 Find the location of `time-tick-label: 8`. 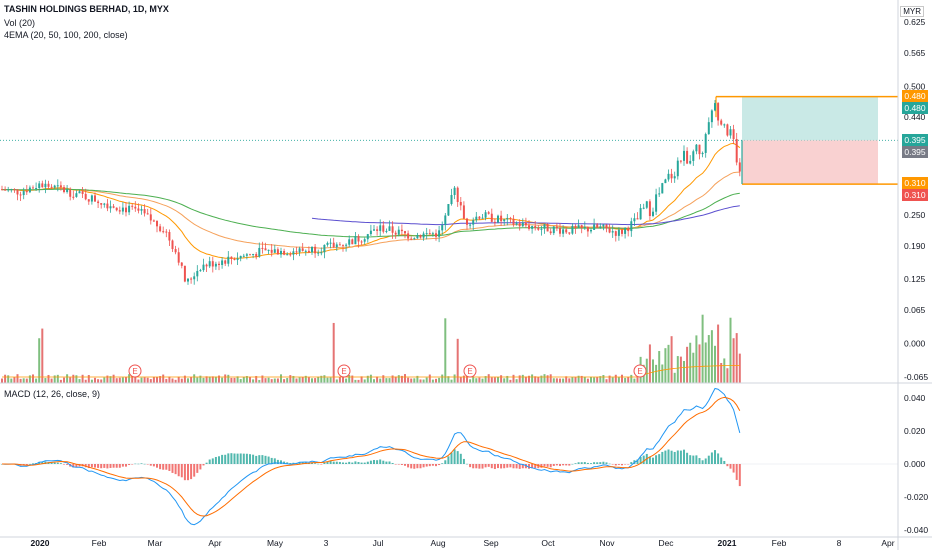

time-tick-label: 8 is located at coordinates (839, 543).